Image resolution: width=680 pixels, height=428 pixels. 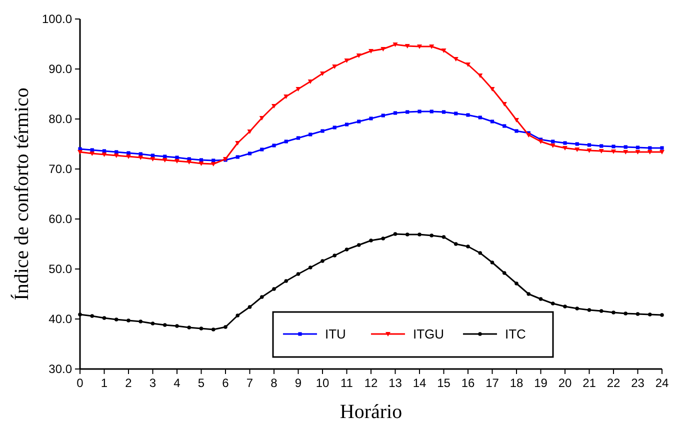 I want to click on x-tick-label: 6, so click(x=226, y=383).